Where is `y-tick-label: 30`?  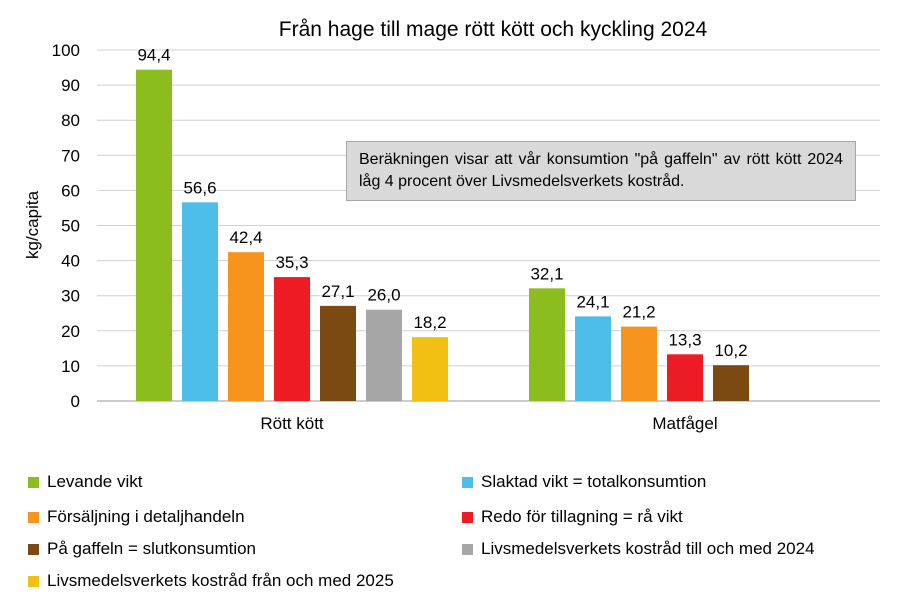 y-tick-label: 30 is located at coordinates (70, 296).